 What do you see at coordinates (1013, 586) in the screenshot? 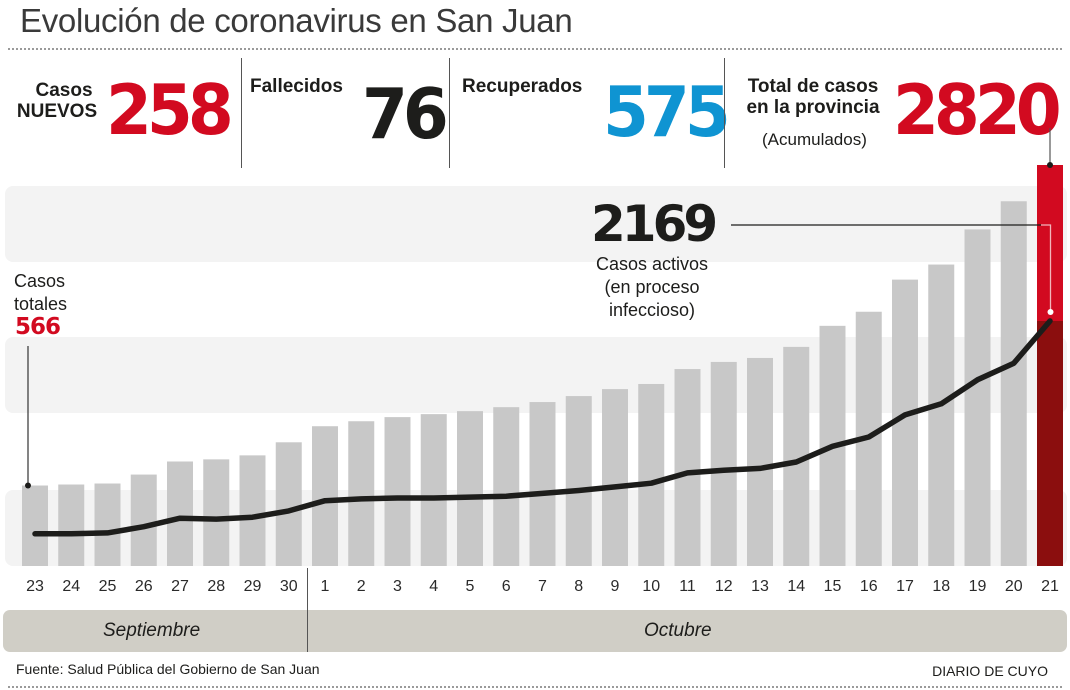
I see `x-tick-label: 20` at bounding box center [1013, 586].